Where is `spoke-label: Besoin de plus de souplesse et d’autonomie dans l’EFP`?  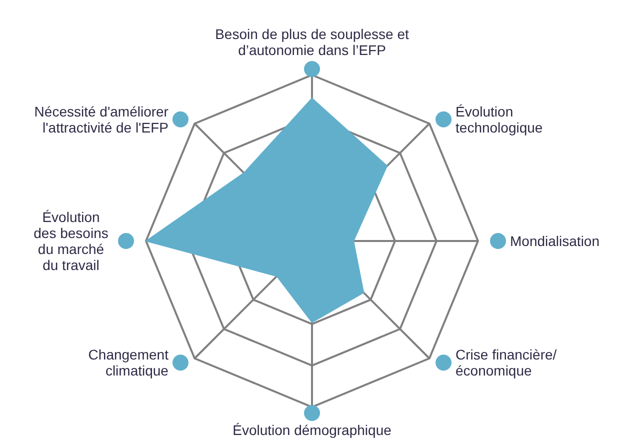 spoke-label: Besoin de plus de souplesse et d’autonomie dans l’EFP is located at coordinates (312, 42).